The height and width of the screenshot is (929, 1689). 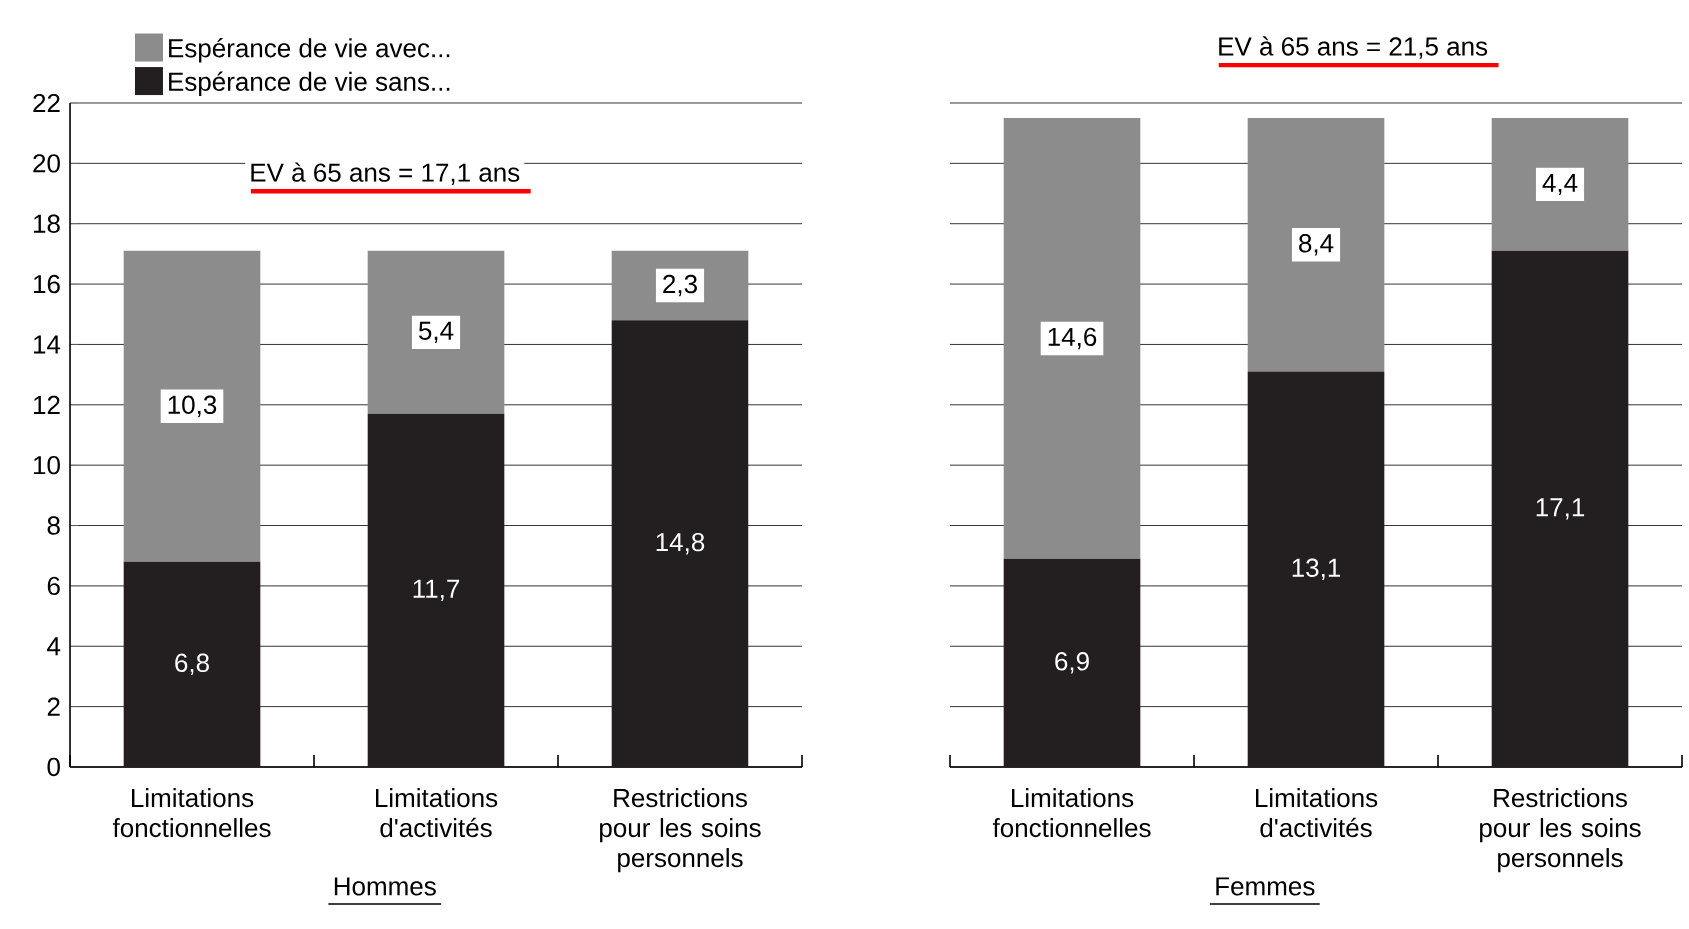 What do you see at coordinates (47, 404) in the screenshot?
I see `y-tick-label: 12` at bounding box center [47, 404].